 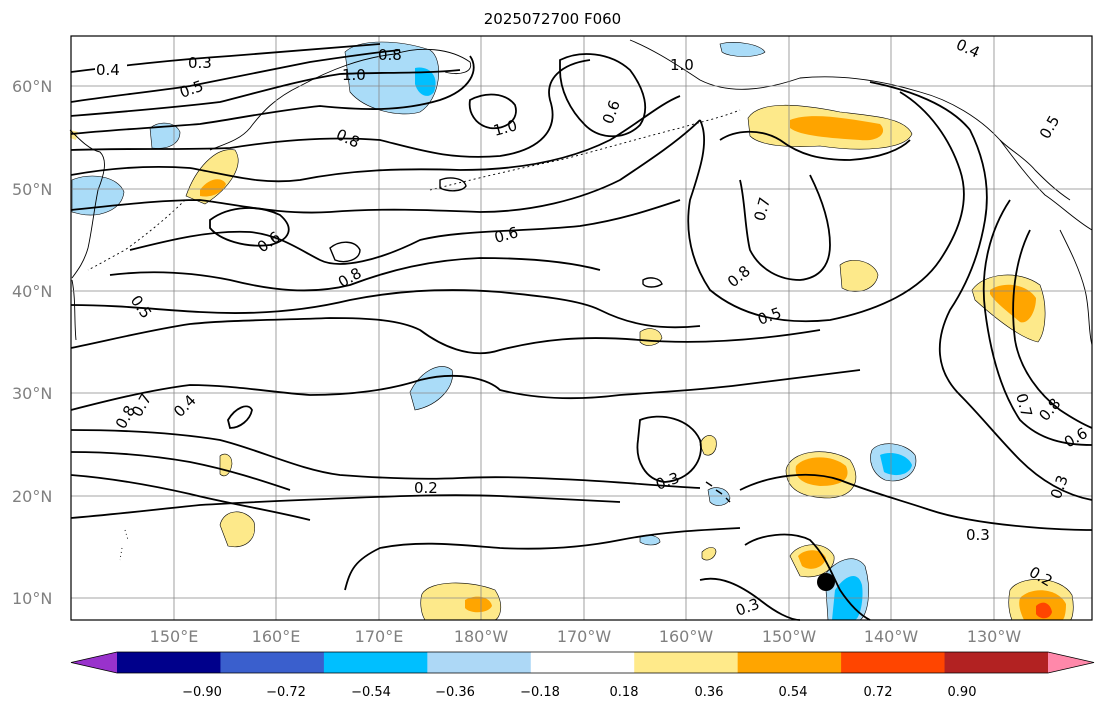 I want to click on coastline-japan, so click(x=74, y=310).